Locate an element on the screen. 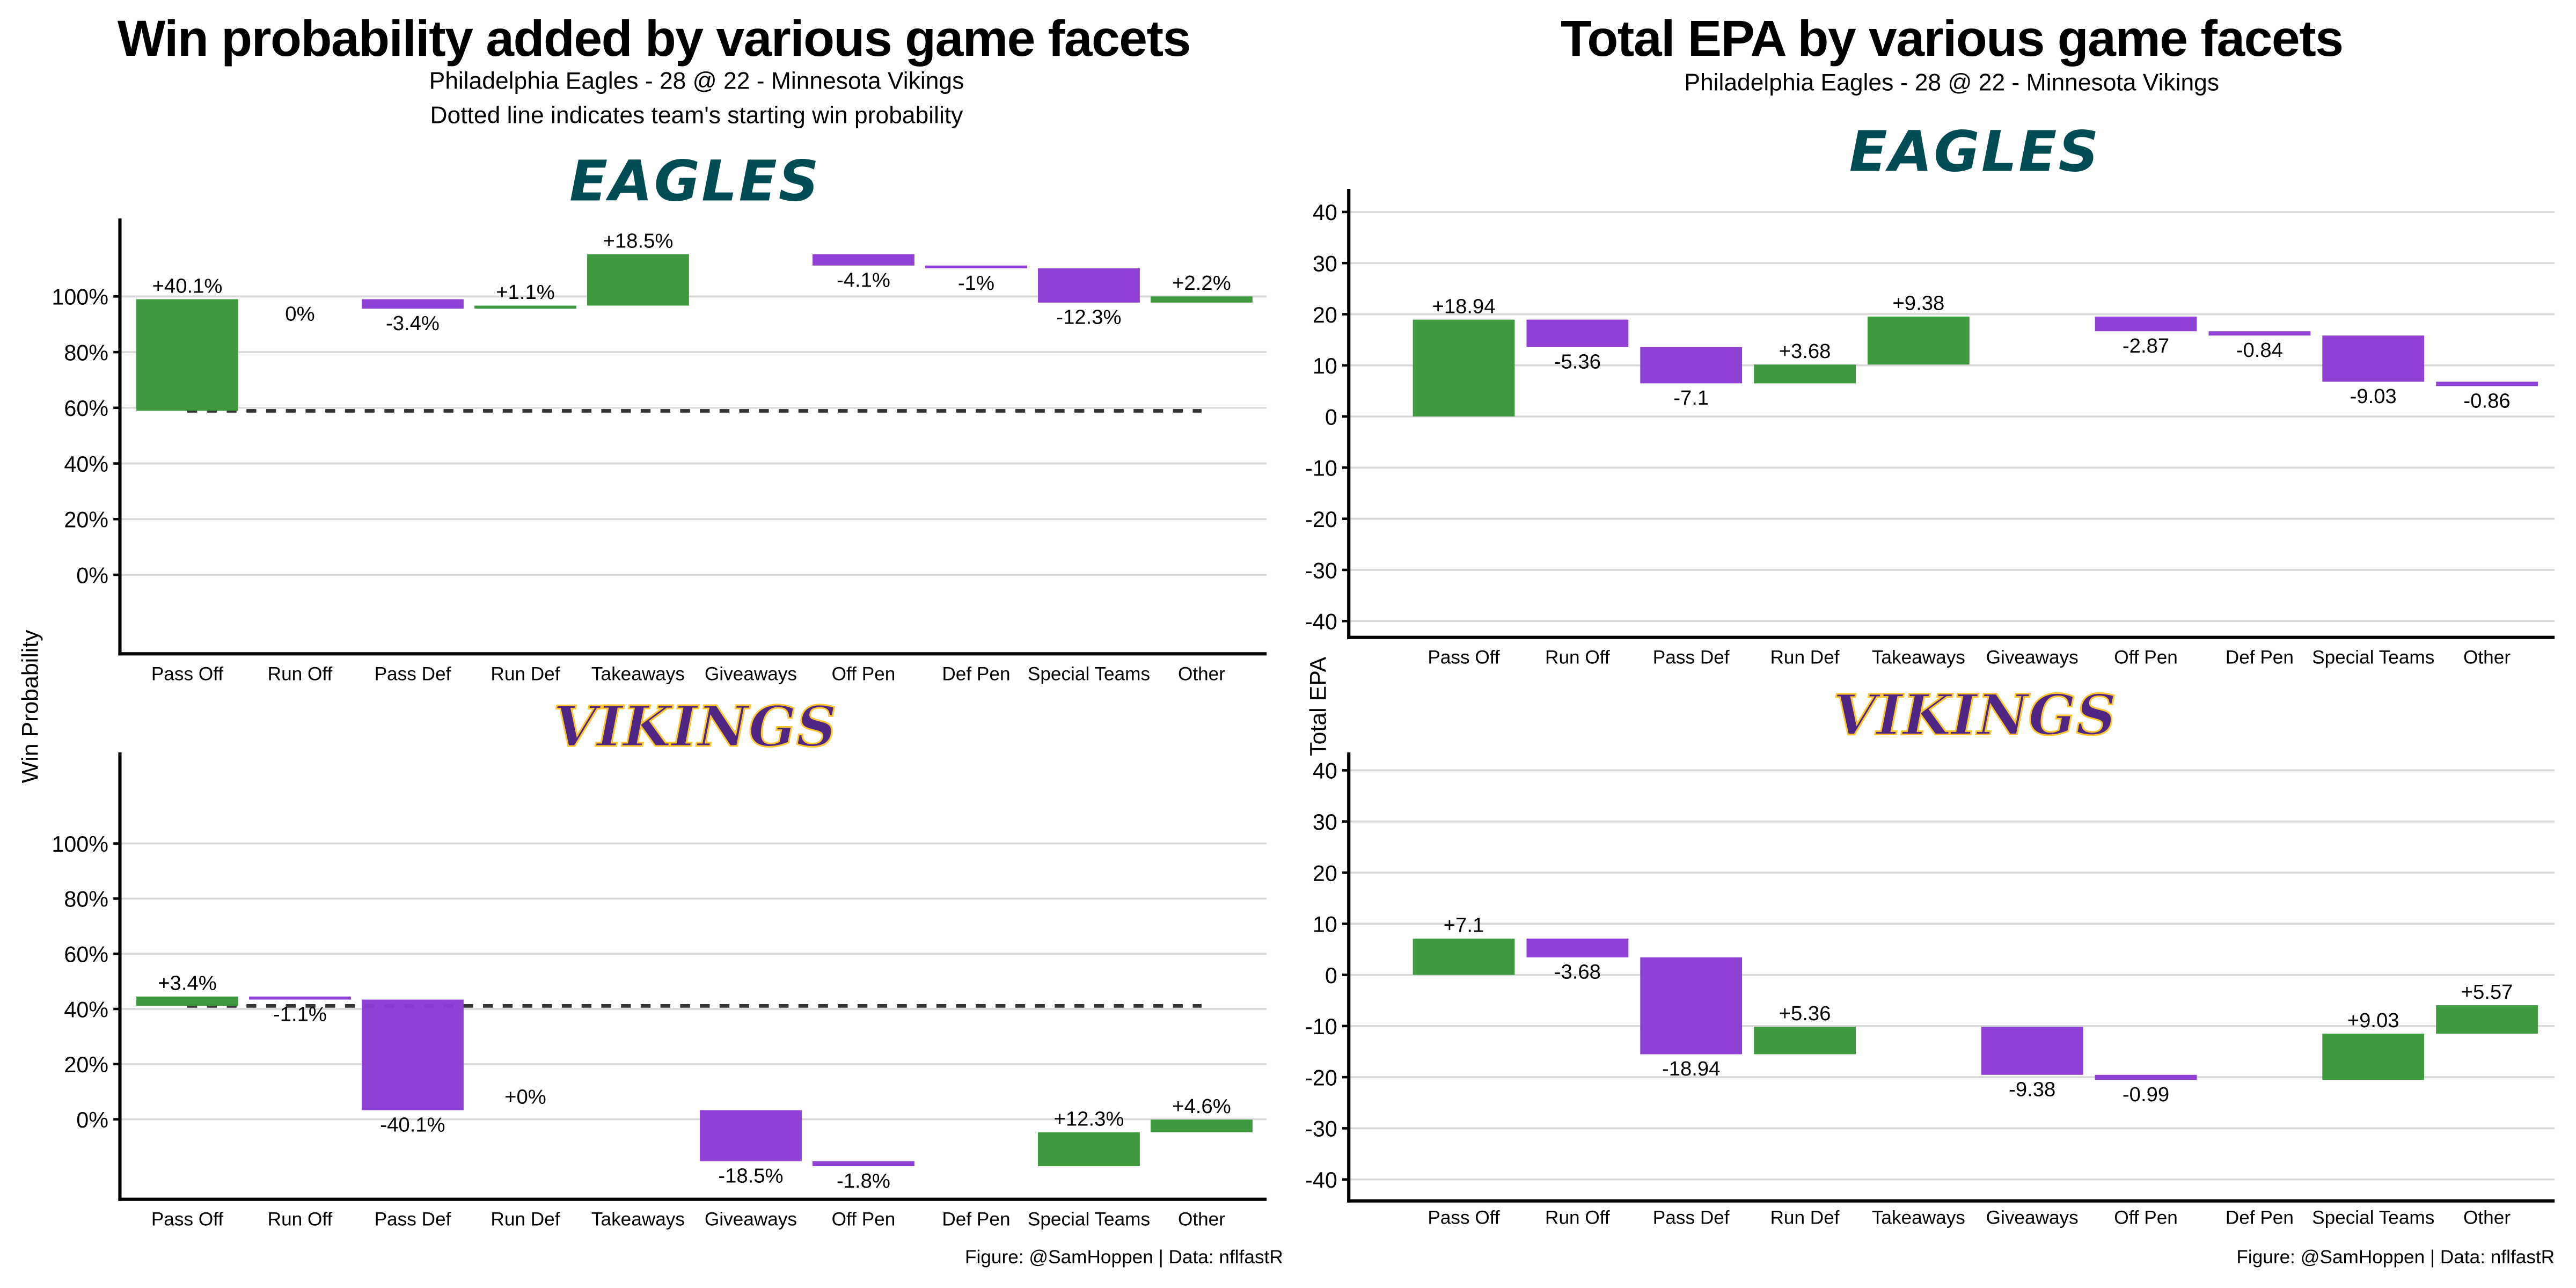 This screenshot has height=1288, width=2576. bar-value-label: +5.36 is located at coordinates (1805, 1013).